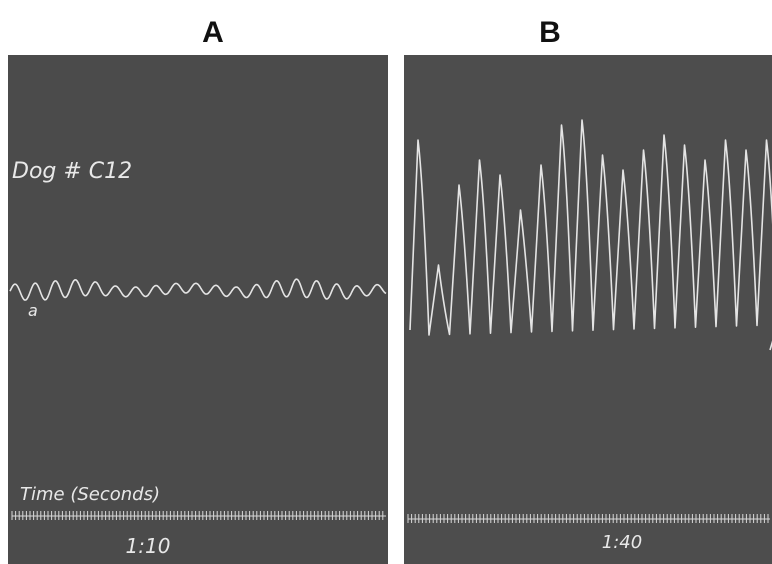  What do you see at coordinates (90, 494) in the screenshot?
I see `time-label: Time (Seconds)` at bounding box center [90, 494].